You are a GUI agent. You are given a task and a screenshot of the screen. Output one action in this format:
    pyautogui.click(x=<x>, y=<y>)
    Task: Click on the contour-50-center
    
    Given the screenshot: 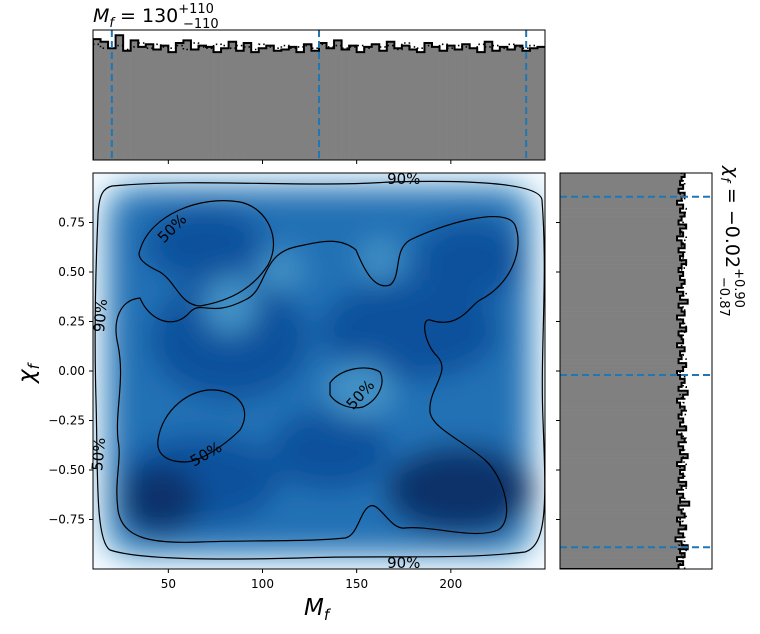 What is the action you would take?
    pyautogui.click(x=356, y=388)
    